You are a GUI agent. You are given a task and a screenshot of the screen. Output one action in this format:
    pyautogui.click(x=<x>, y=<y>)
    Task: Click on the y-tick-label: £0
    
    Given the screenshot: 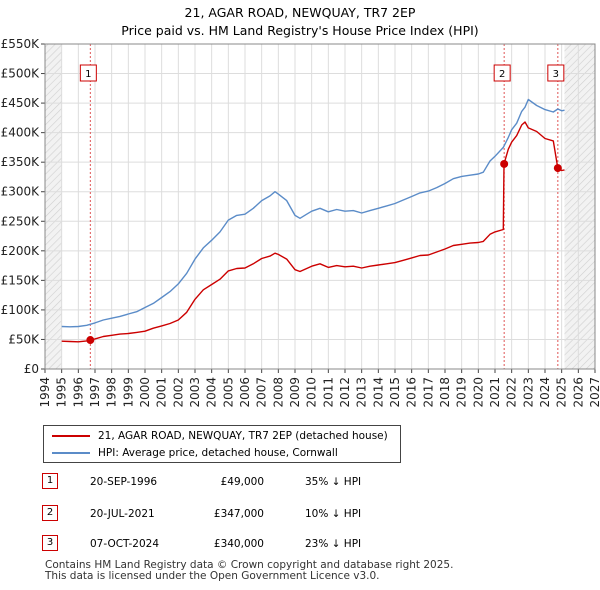 What is the action you would take?
    pyautogui.click(x=31, y=369)
    